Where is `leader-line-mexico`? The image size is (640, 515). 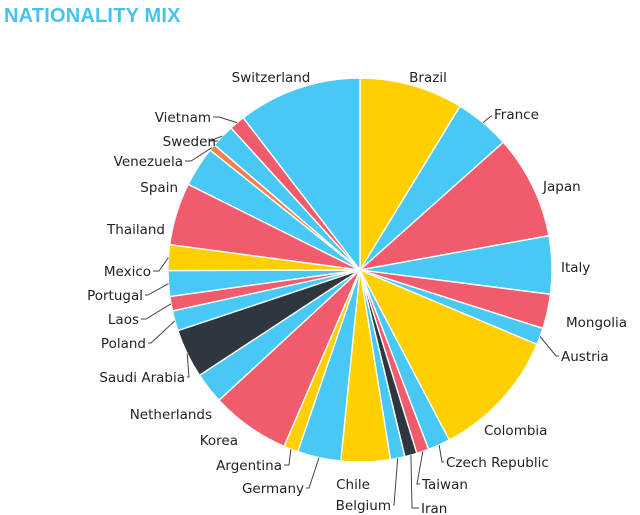
leader-line-mexico is located at coordinates (161, 264).